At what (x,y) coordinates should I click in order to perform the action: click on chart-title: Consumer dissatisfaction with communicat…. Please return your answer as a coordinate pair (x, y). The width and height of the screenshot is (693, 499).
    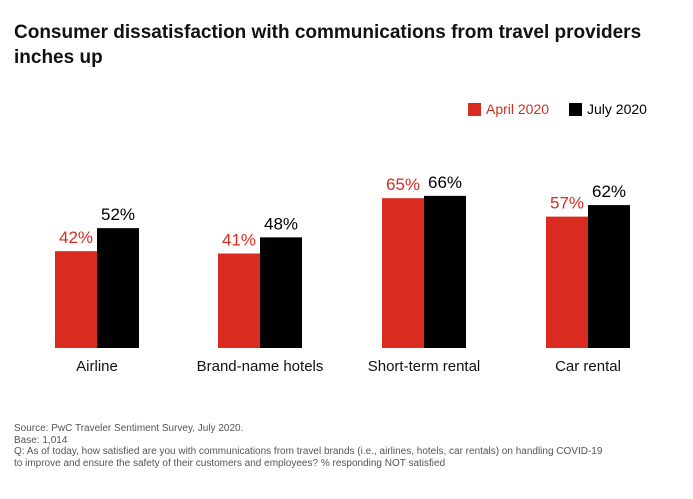
    Looking at the image, I should click on (328, 45).